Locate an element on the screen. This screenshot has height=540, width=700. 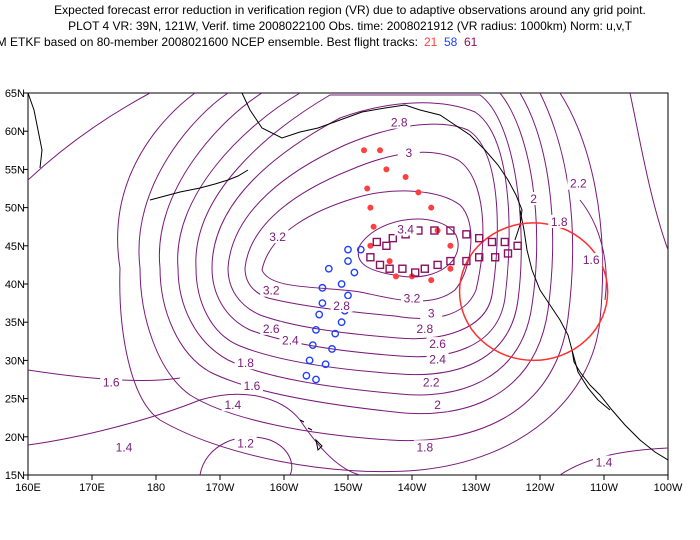
contour-label: 2 is located at coordinates (533, 199).